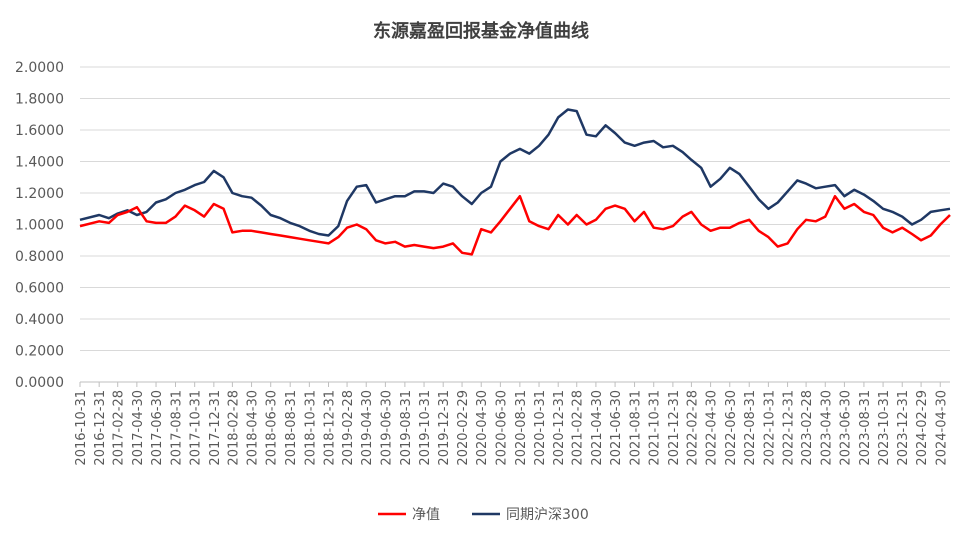 The height and width of the screenshot is (539, 963). What do you see at coordinates (547, 515) in the screenshot?
I see `legend-label: 同期沪深300` at bounding box center [547, 515].